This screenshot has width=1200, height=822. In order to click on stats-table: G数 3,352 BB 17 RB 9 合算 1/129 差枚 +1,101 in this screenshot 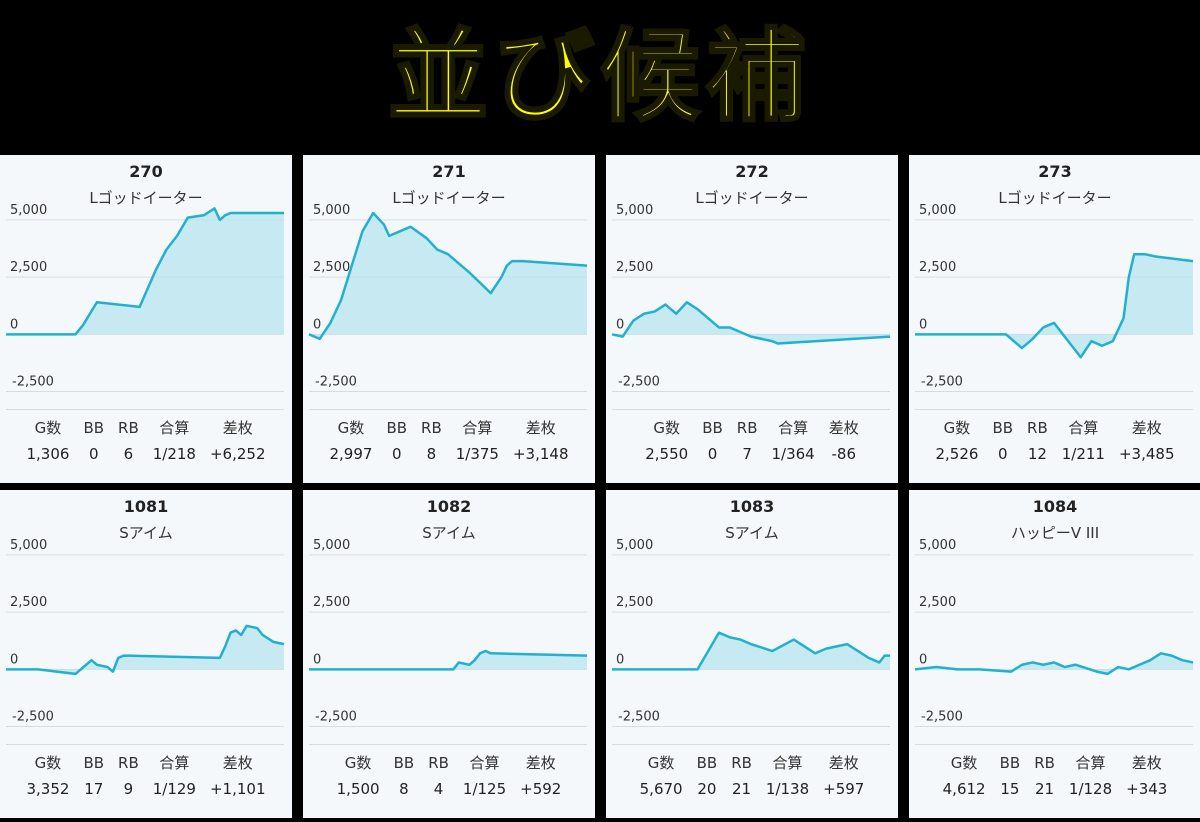, I will do `click(146, 776)`.